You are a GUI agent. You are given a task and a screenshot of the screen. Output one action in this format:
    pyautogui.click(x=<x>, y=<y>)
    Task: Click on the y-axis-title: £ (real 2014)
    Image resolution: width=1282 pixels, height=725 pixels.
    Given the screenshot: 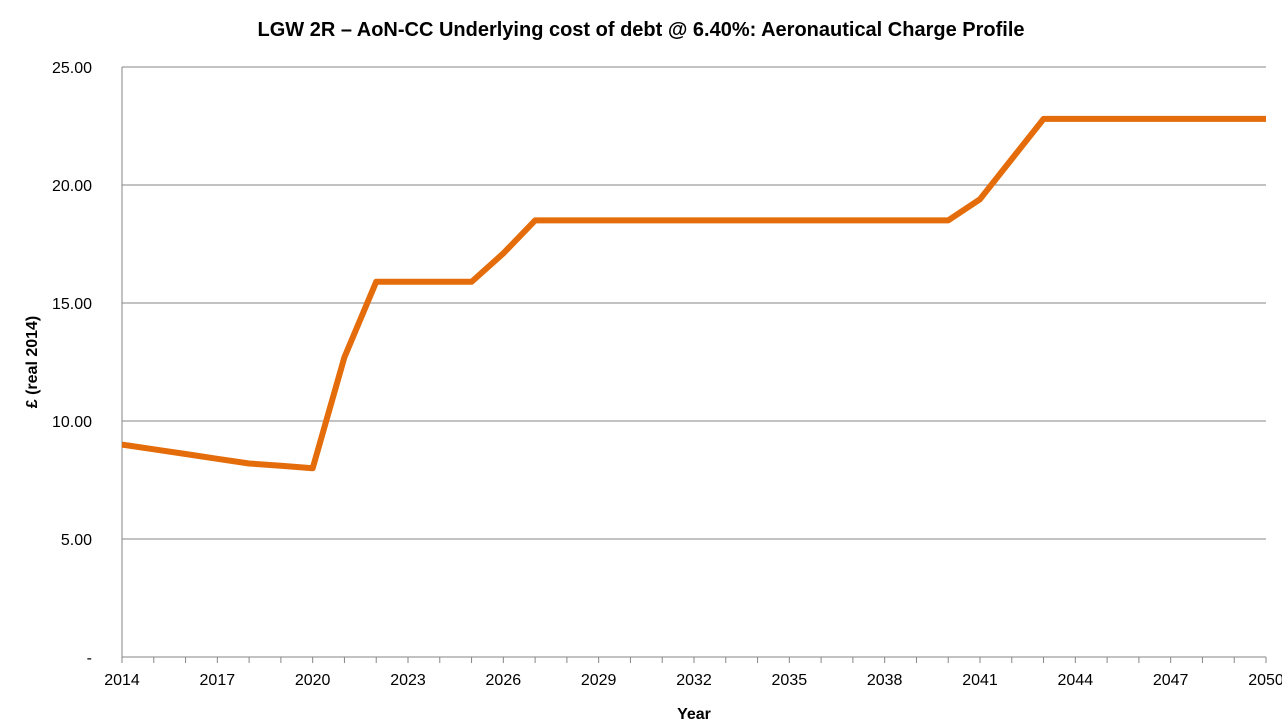 What is the action you would take?
    pyautogui.click(x=32, y=362)
    